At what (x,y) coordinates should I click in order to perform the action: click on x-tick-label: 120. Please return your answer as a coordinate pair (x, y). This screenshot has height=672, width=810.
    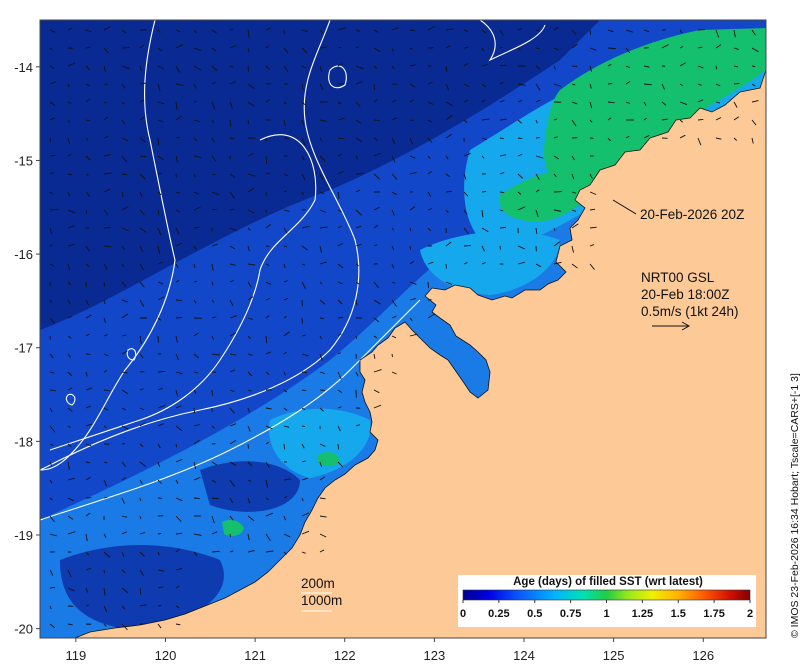
    Looking at the image, I should click on (166, 655).